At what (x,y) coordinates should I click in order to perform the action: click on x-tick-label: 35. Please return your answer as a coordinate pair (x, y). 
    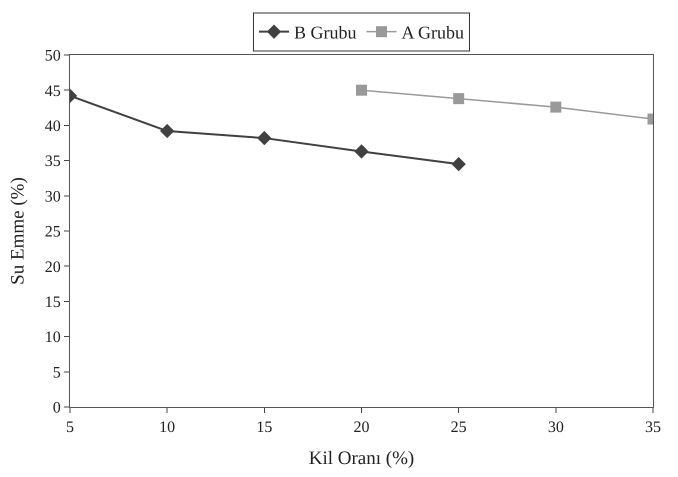
    Looking at the image, I should click on (653, 427).